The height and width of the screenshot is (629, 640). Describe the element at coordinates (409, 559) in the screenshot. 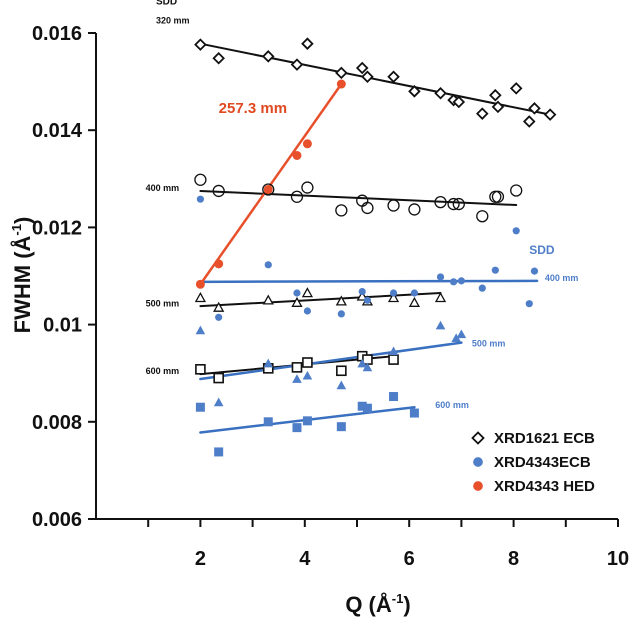

I see `x-tick-label: 6` at that location.